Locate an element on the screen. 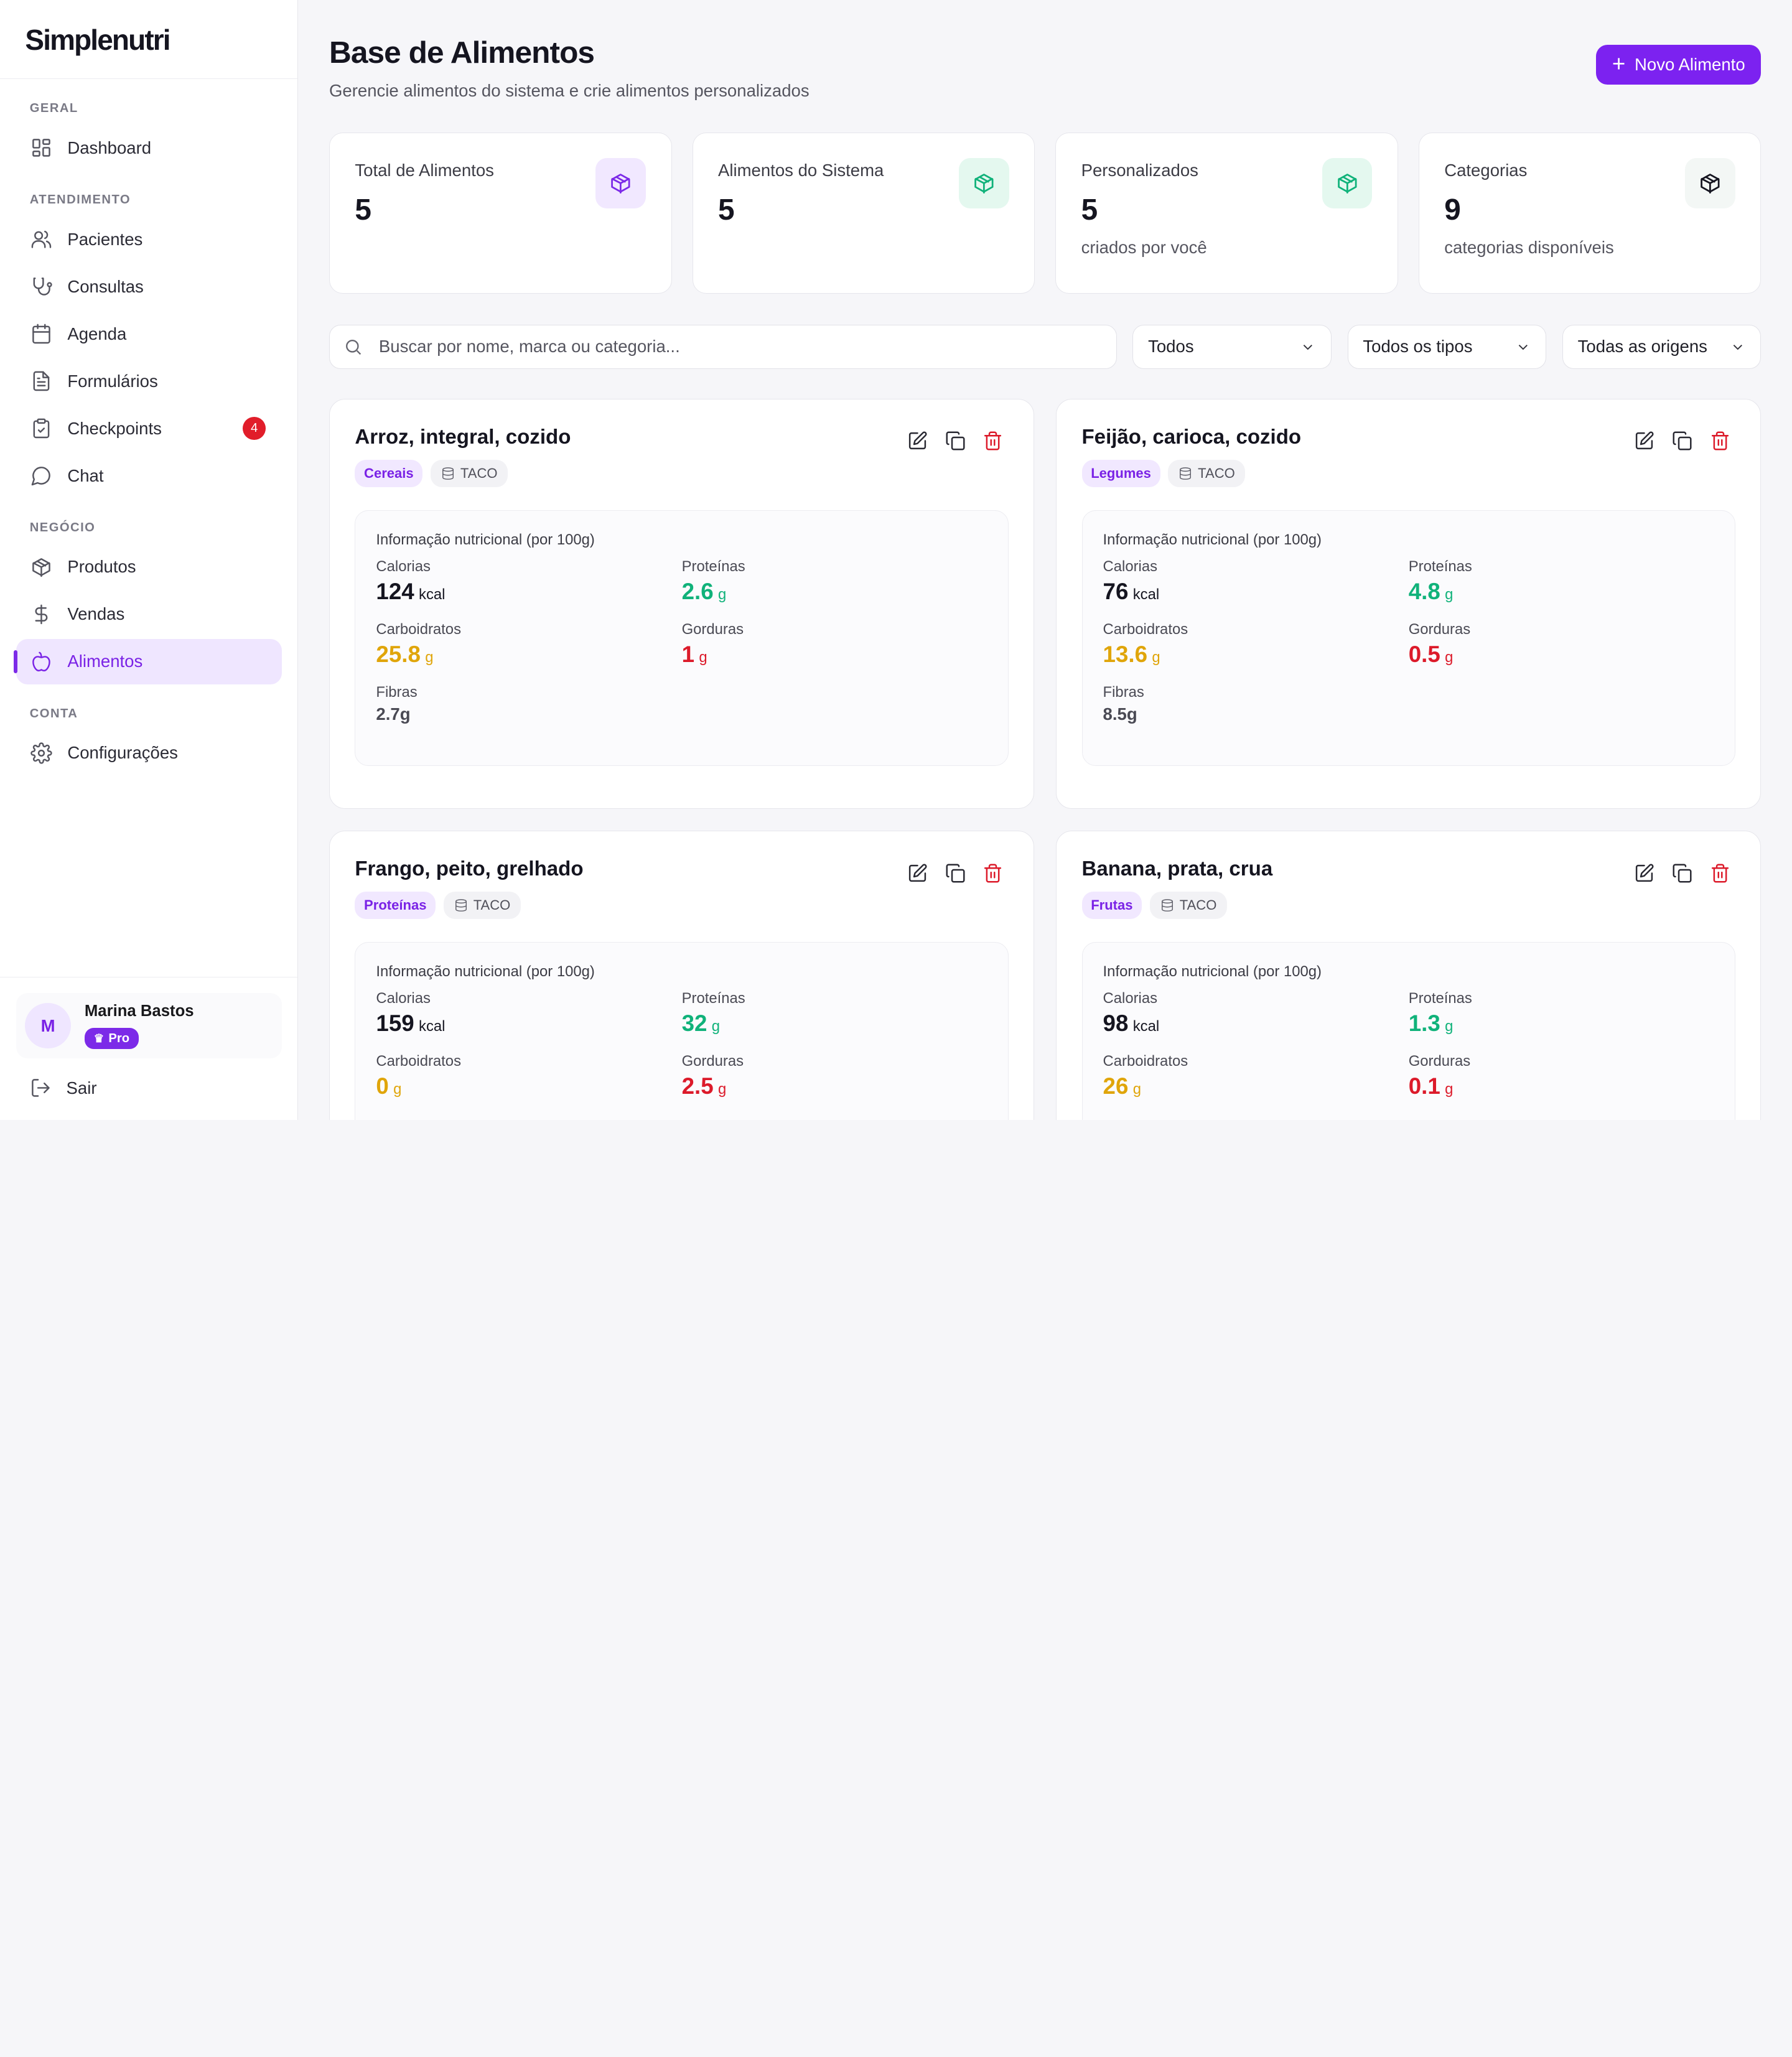 Image resolution: width=1792 pixels, height=2057 pixels. user-card: M Marina Bastos ♛ Pro is located at coordinates (149, 1025).